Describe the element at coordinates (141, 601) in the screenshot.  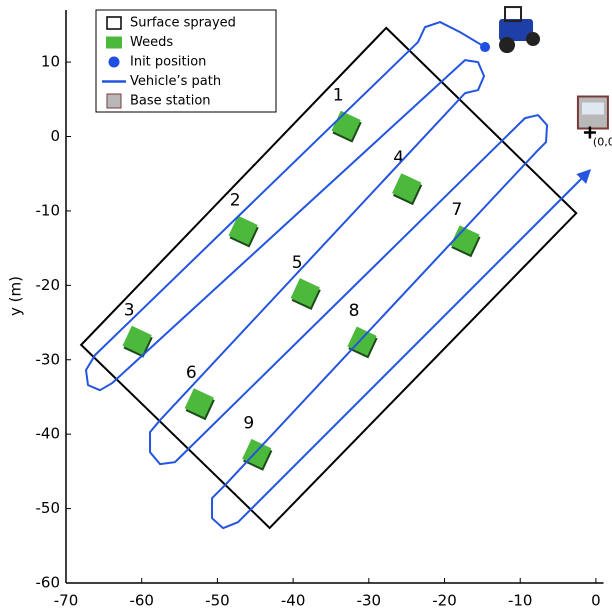
I see `x-tick-label: -60` at that location.